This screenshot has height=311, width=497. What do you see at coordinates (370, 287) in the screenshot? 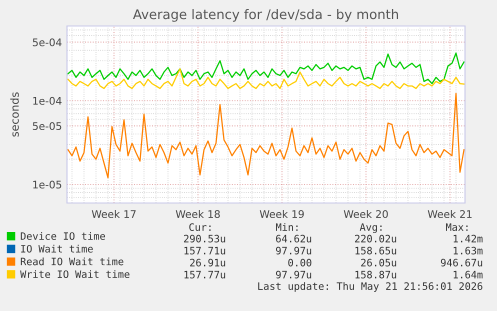
I see `text: Last update: Thu May 21 21:56:01 2026` at bounding box center [370, 287].